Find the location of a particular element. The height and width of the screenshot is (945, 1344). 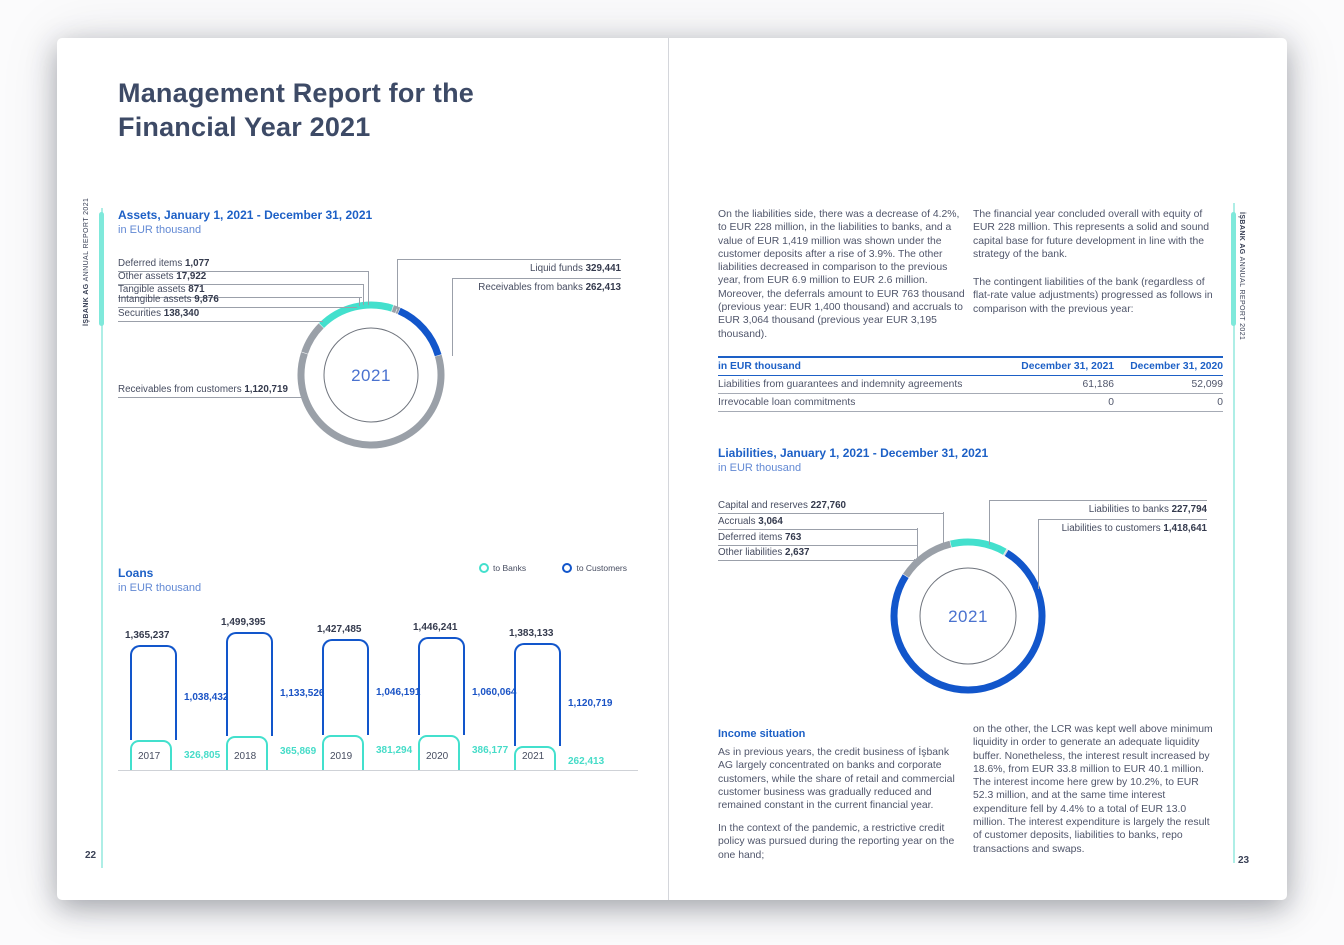

loans-customers-label-2018: 1,133,526 is located at coordinates (302, 694).